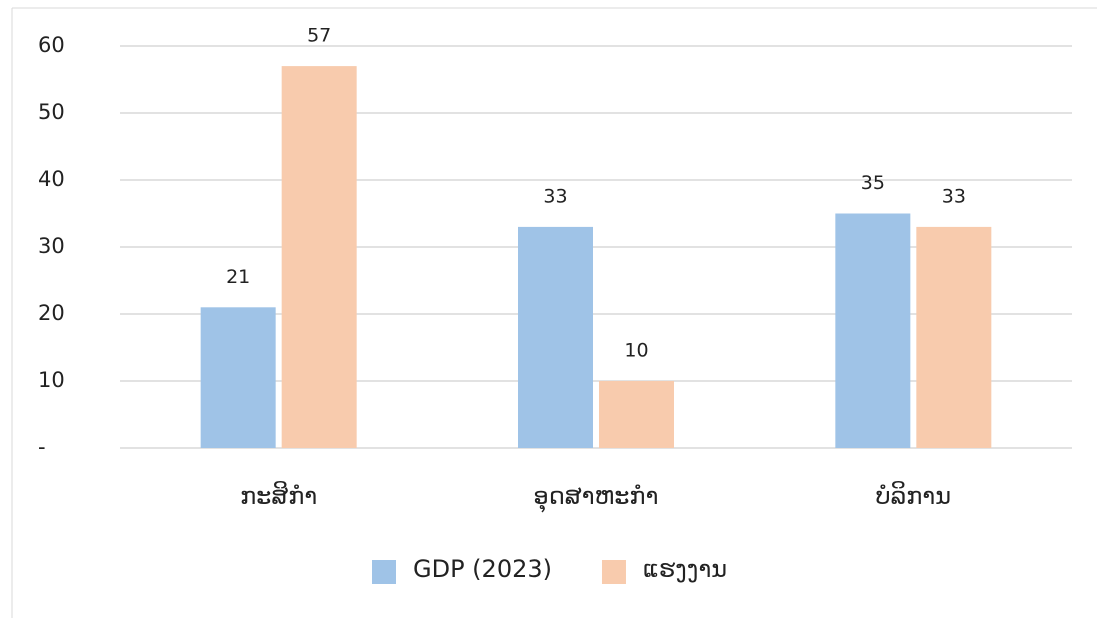  I want to click on value-label: 57, so click(319, 36).